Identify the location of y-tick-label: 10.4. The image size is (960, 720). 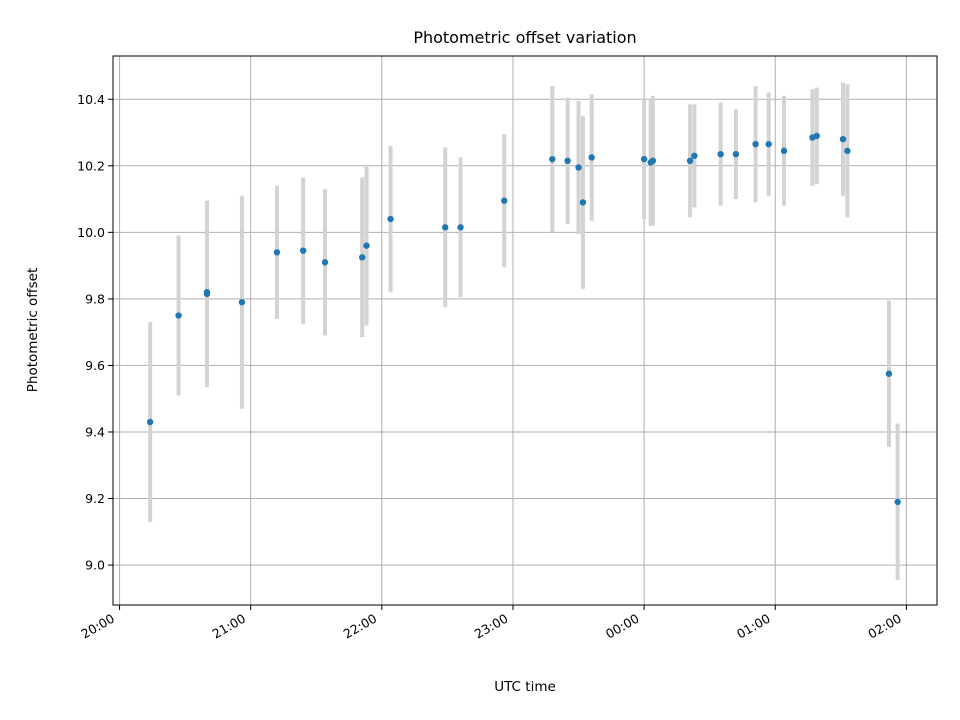
(91, 99).